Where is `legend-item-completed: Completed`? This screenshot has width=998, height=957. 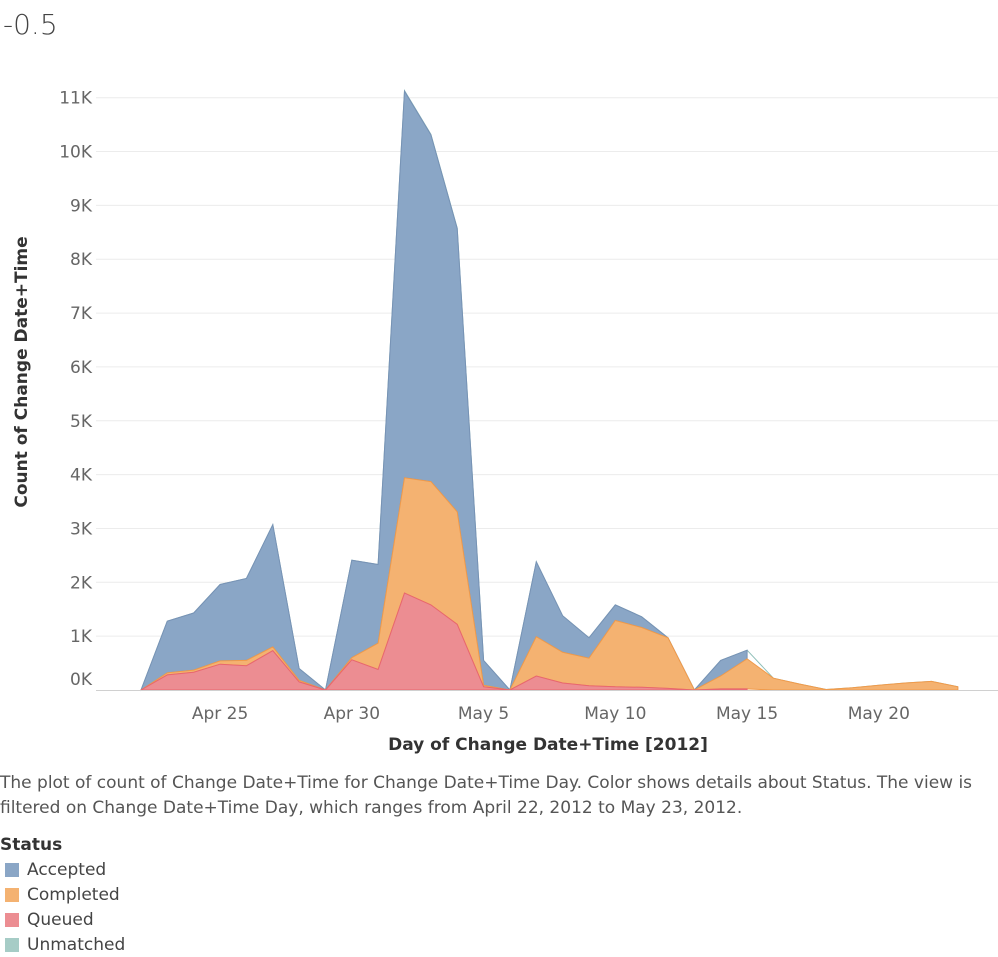 legend-item-completed: Completed is located at coordinates (62, 894).